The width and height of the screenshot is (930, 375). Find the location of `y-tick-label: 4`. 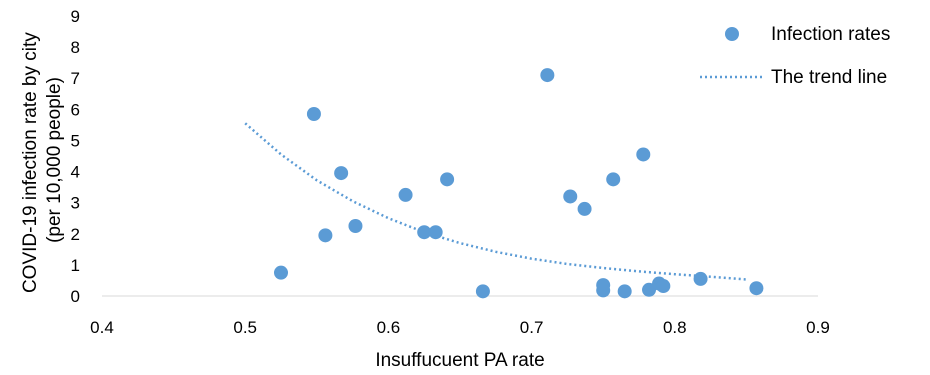

y-tick-label: 4 is located at coordinates (75, 172).